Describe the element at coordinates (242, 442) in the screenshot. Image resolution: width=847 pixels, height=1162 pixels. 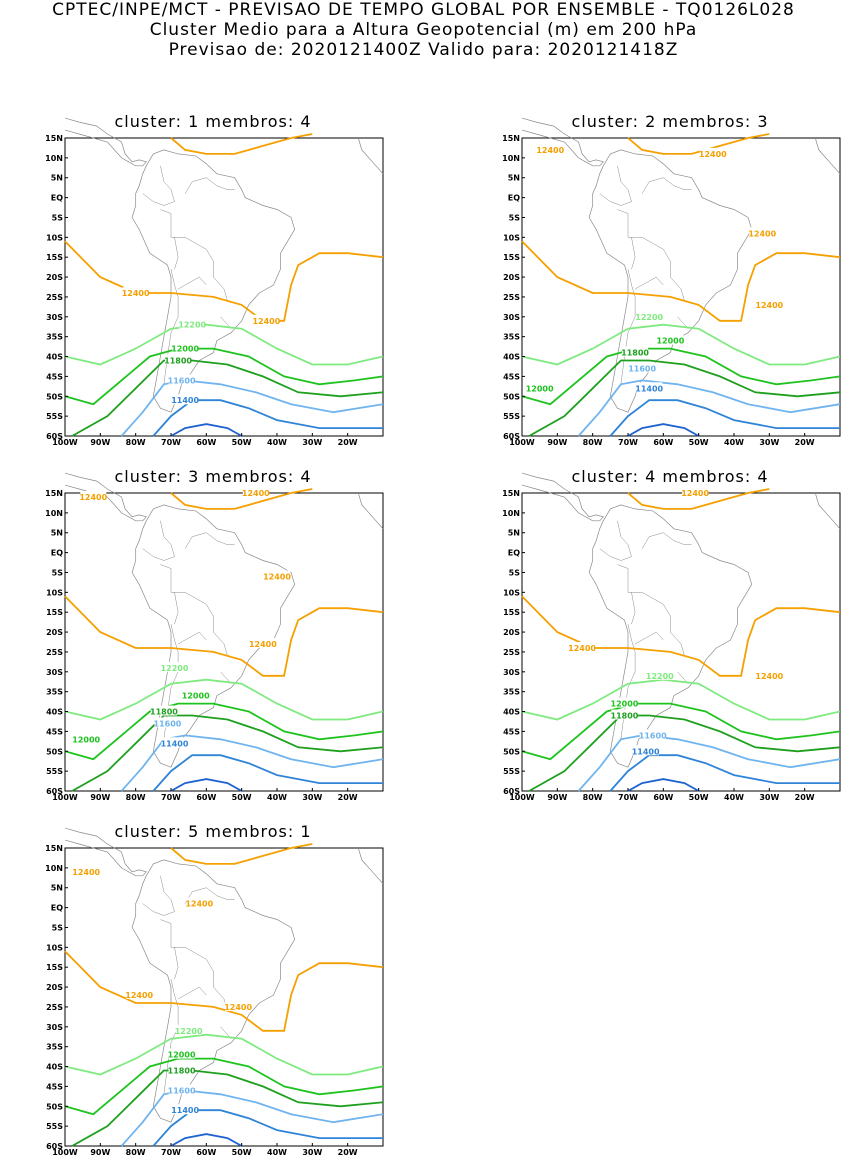
I see `lon-tick-label: 50W` at that location.